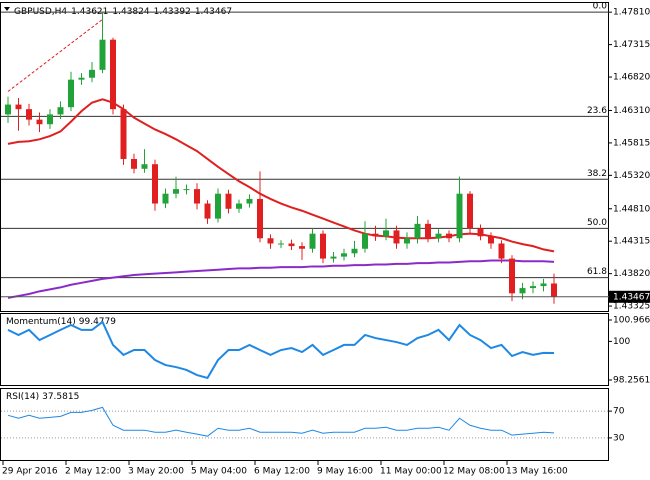 The width and height of the screenshot is (650, 480). Describe the element at coordinates (219, 472) in the screenshot. I see `x-tick-label: 5 May 04:00` at that location.